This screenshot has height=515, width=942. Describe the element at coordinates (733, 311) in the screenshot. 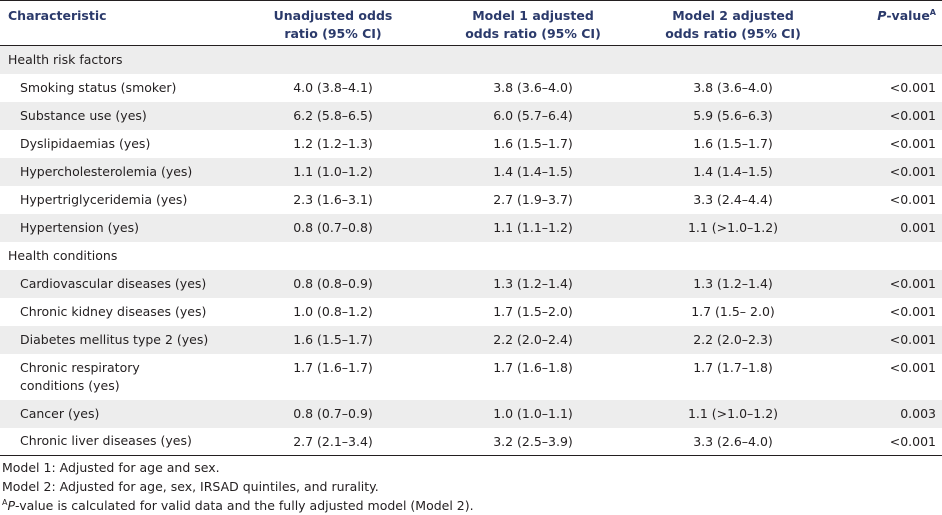

I see `cell-model2: 1.7 (1.5– 2.0)` at that location.